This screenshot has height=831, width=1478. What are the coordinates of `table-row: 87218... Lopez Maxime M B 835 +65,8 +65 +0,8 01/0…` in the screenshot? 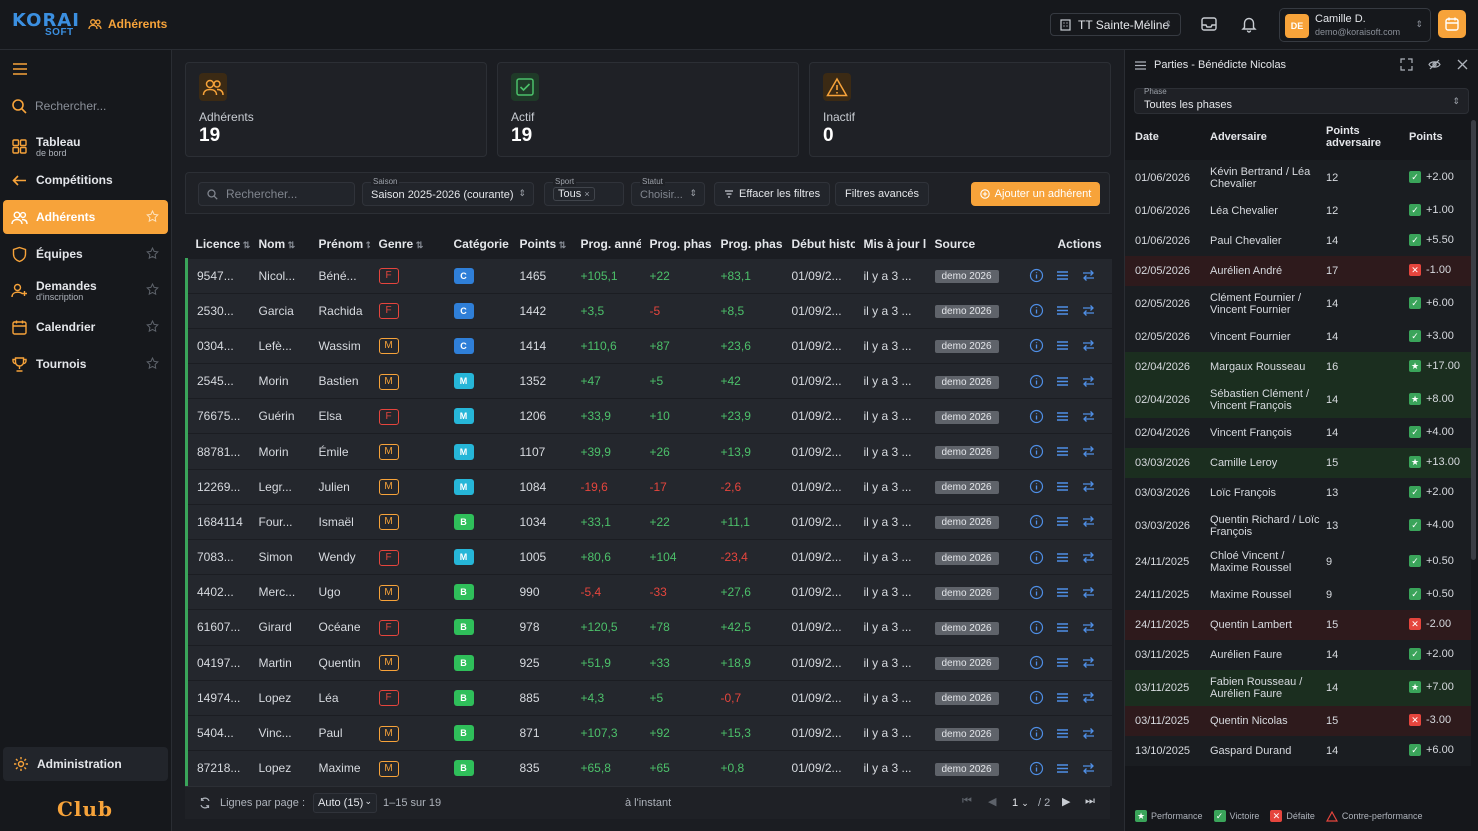 It's located at (648, 768).